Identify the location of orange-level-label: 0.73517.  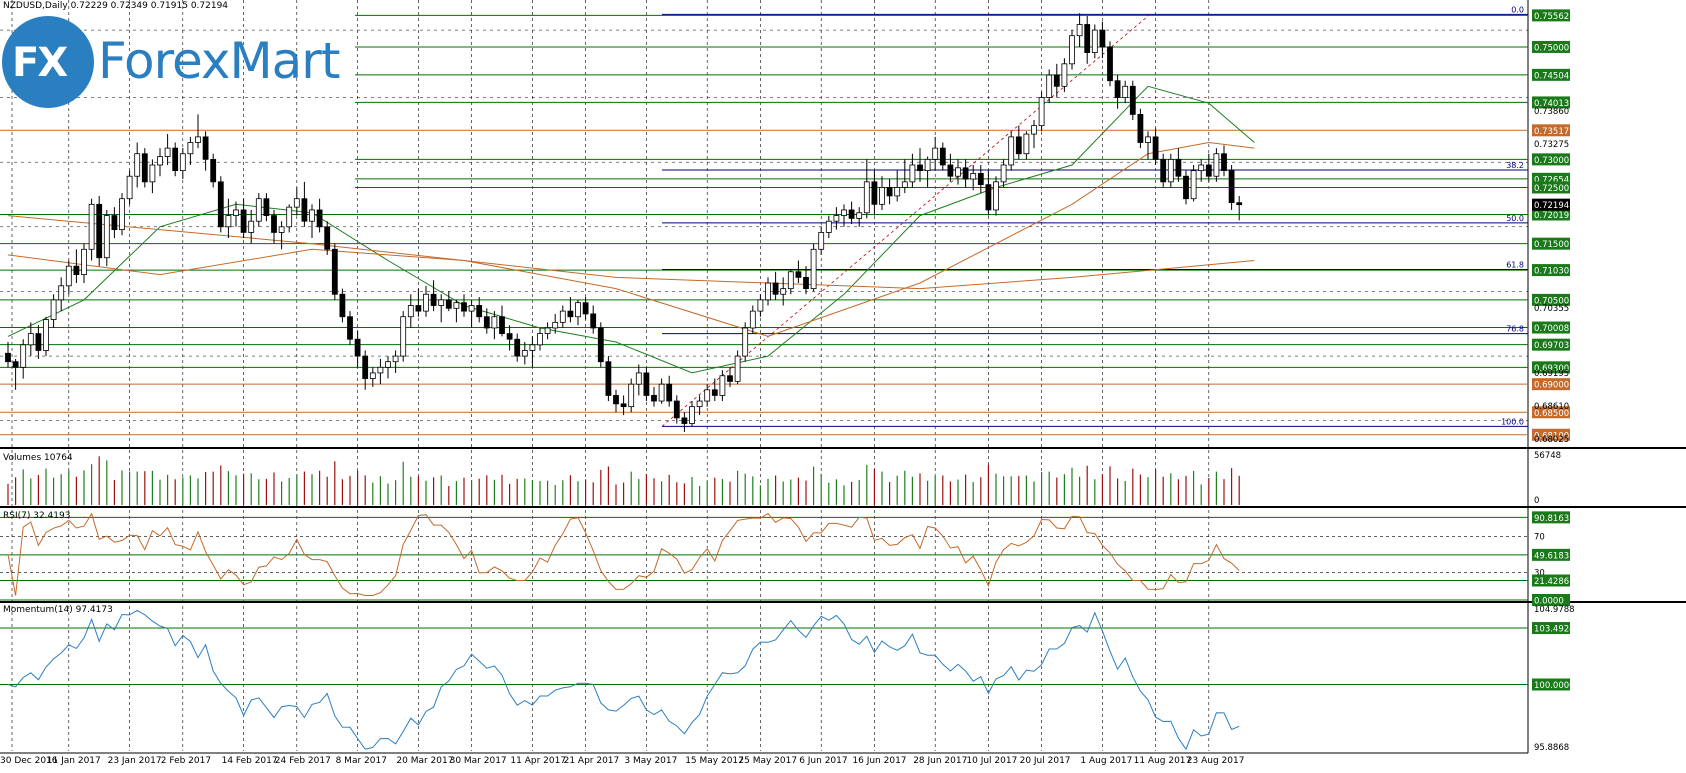
(1551, 132).